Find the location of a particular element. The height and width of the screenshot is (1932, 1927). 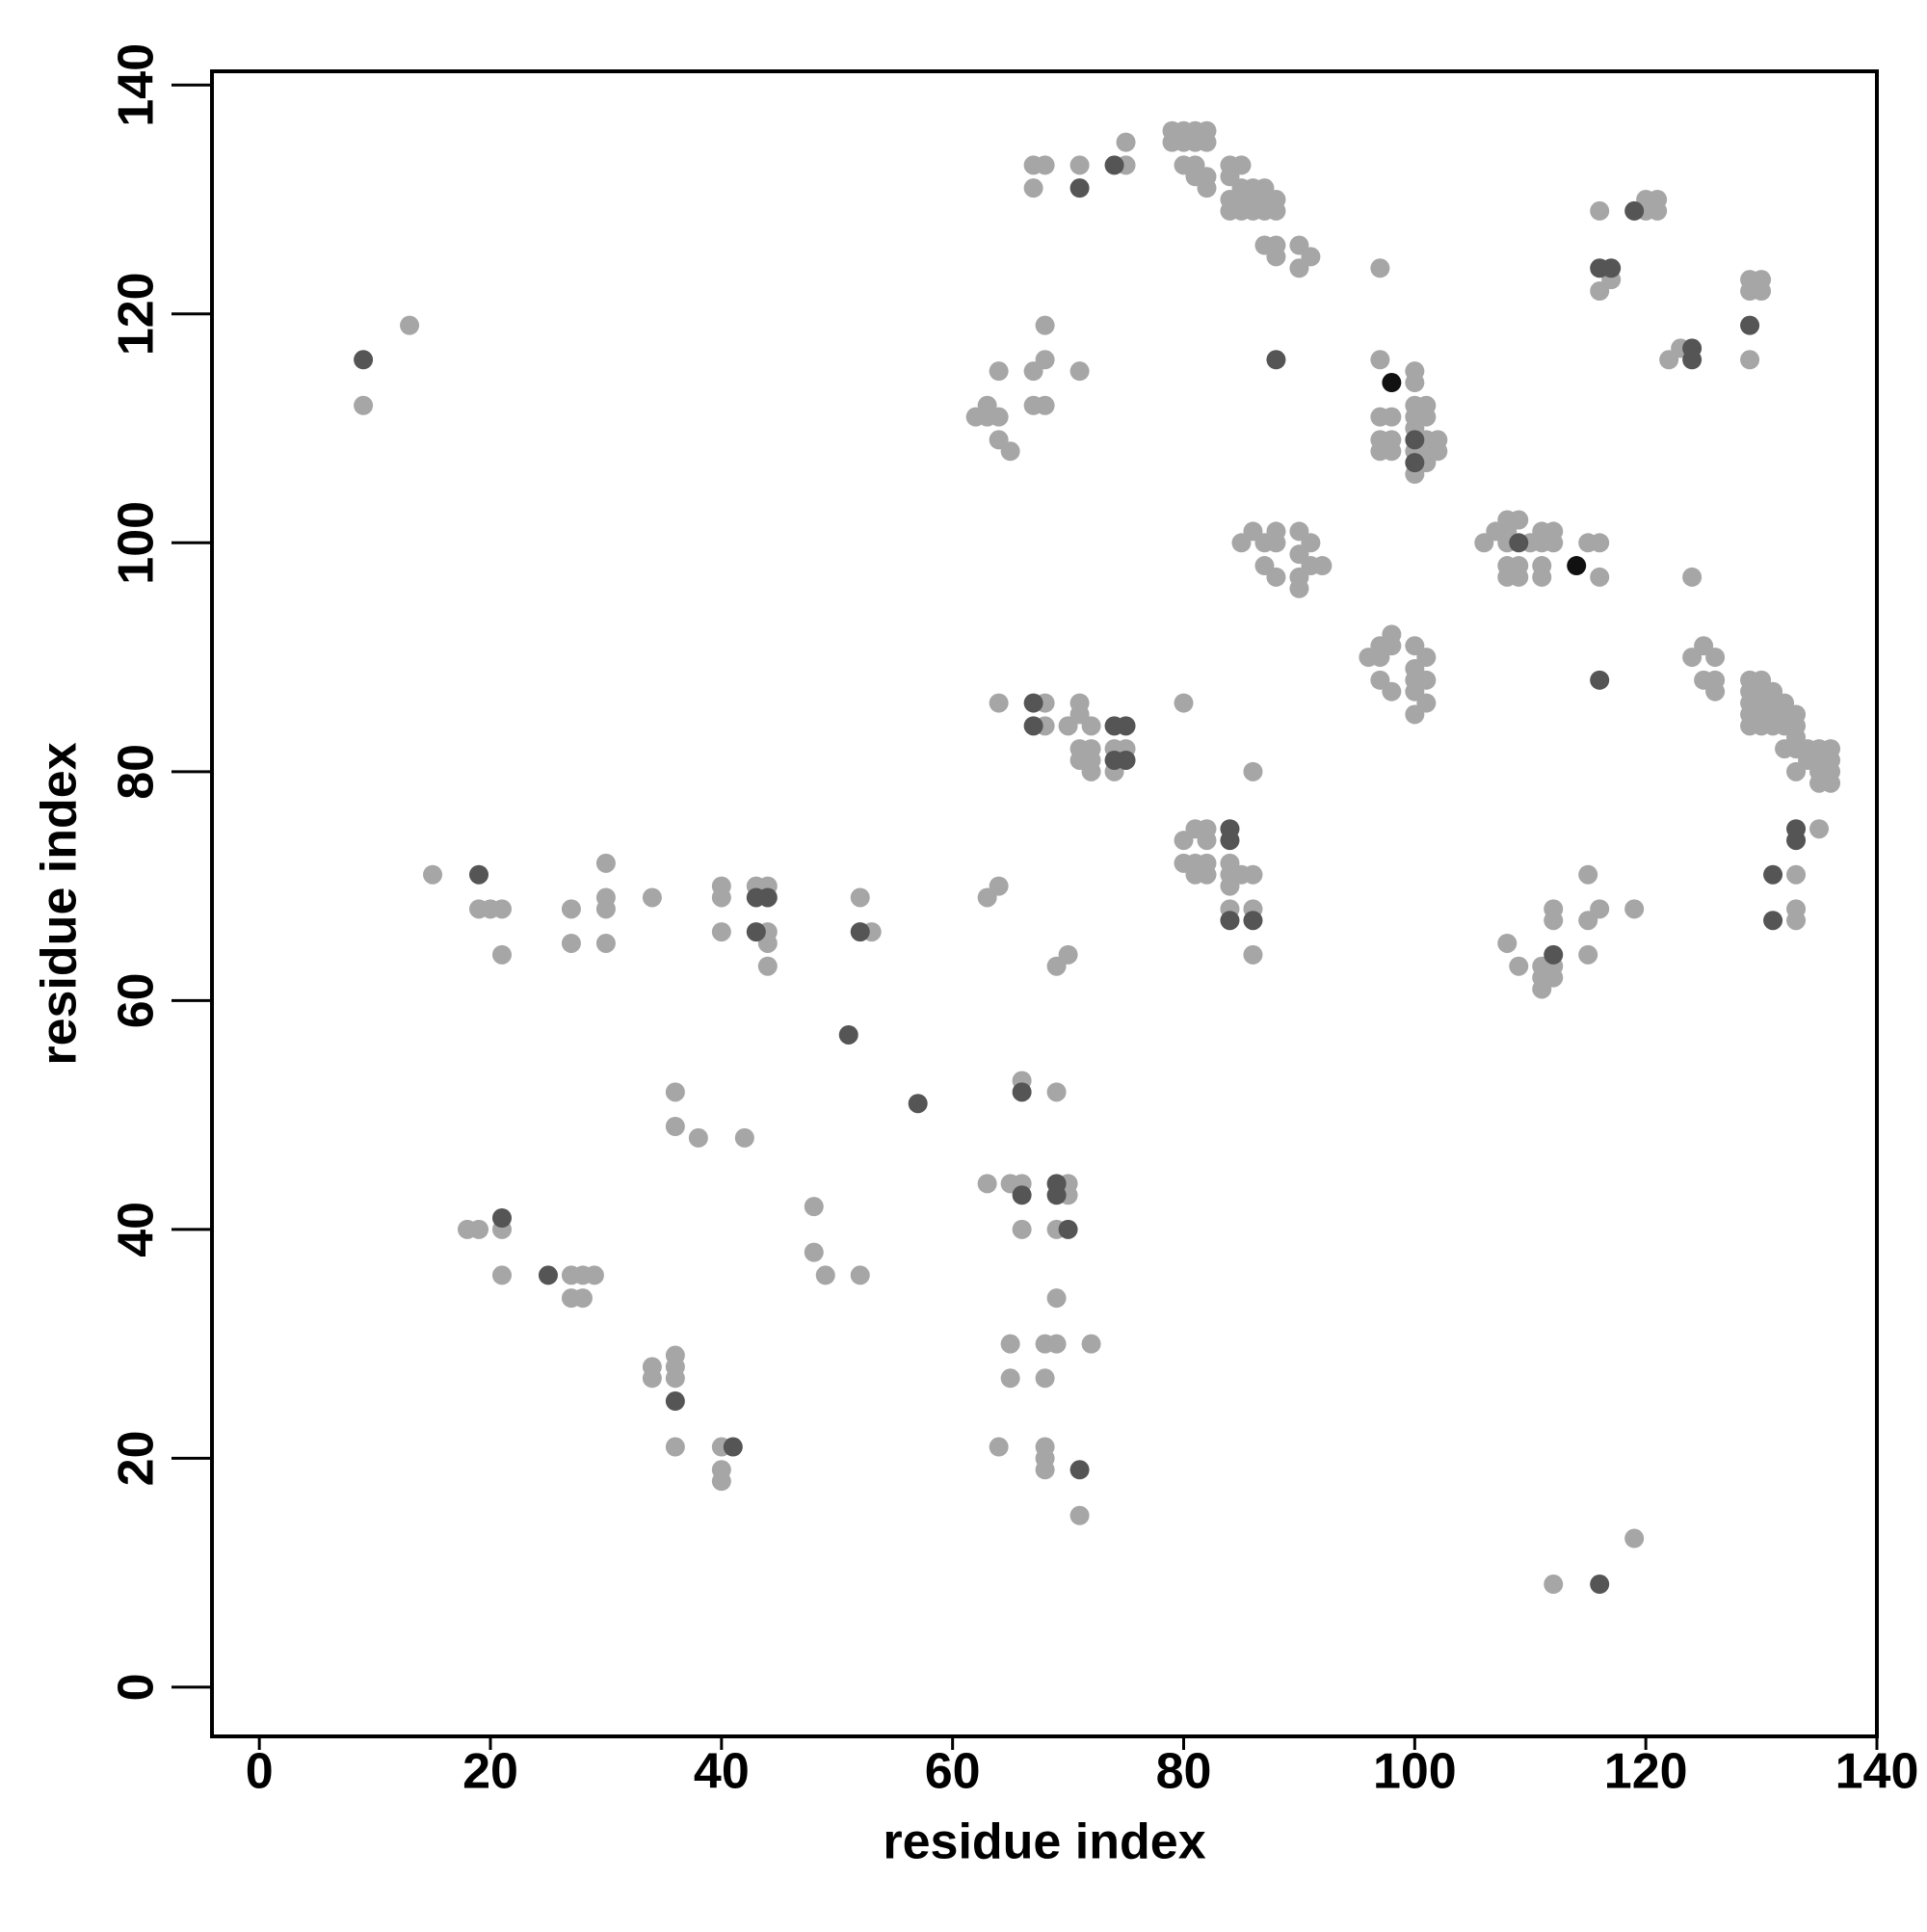

x-tick-label: 60 is located at coordinates (953, 1772).